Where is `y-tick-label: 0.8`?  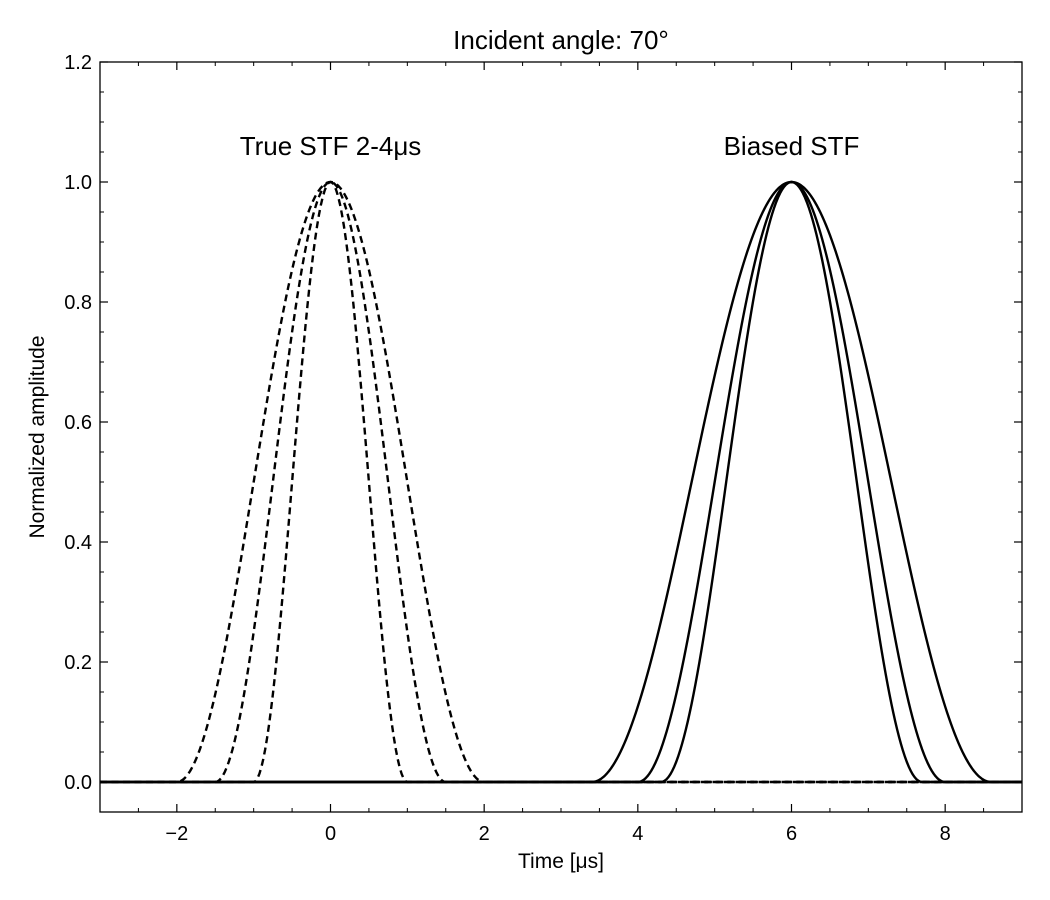
y-tick-label: 0.8 is located at coordinates (78, 303).